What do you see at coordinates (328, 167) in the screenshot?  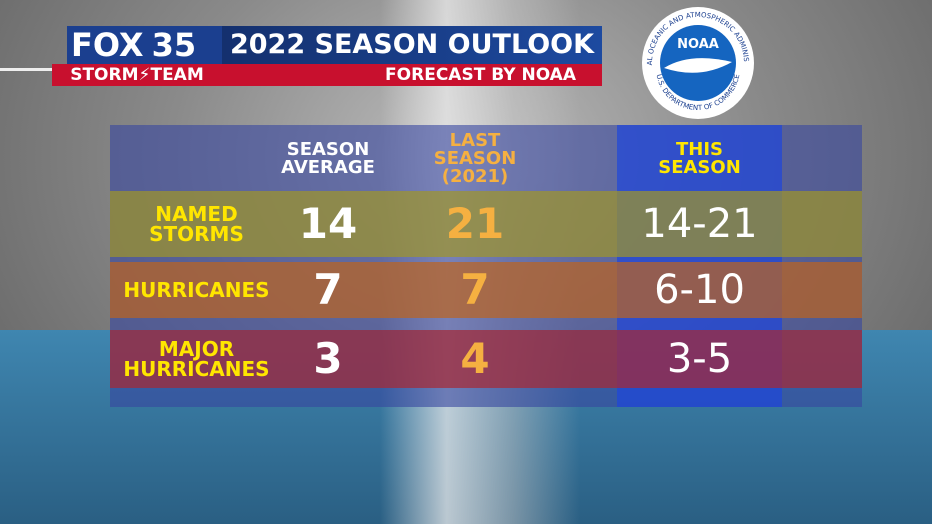 I see `text-line: AVERAGE` at bounding box center [328, 167].